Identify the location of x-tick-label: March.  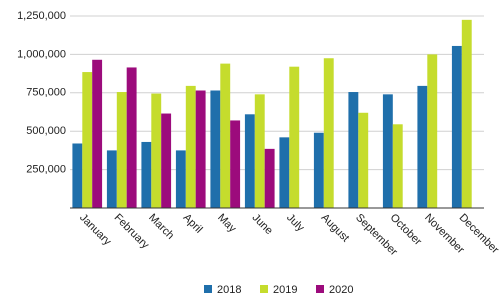
(161, 227).